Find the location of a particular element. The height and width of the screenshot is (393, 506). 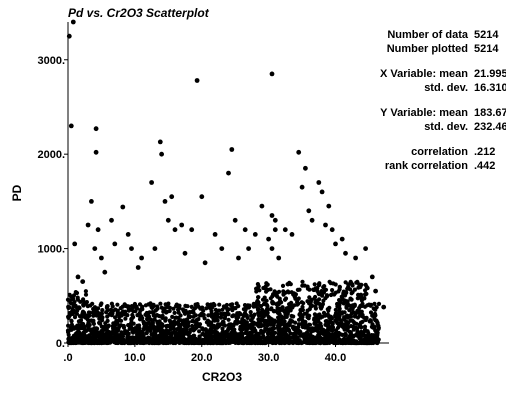

stat-label: correlation is located at coordinates (439, 152).